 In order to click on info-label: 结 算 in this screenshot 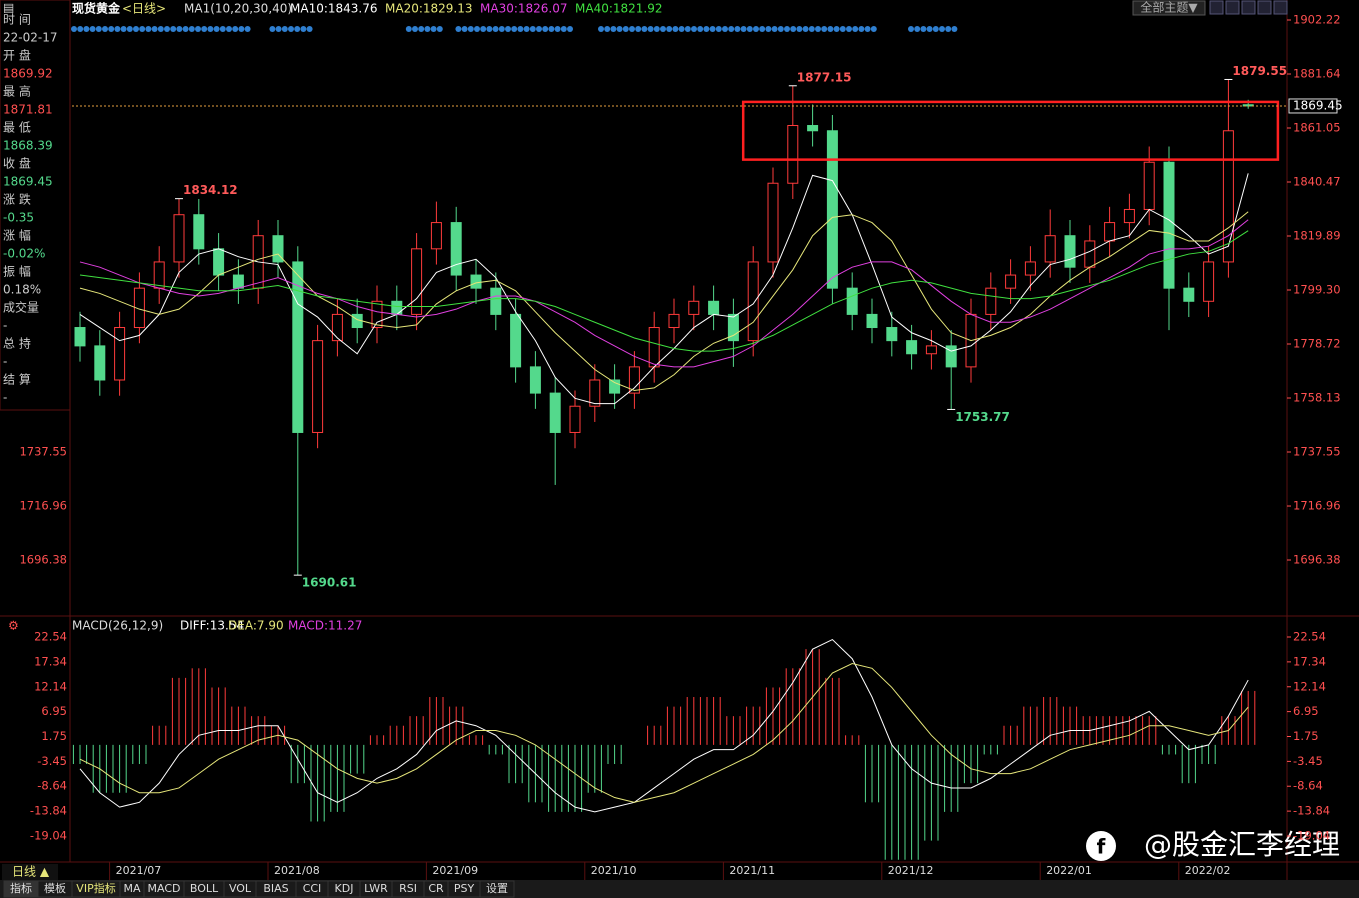, I will do `click(17, 379)`.